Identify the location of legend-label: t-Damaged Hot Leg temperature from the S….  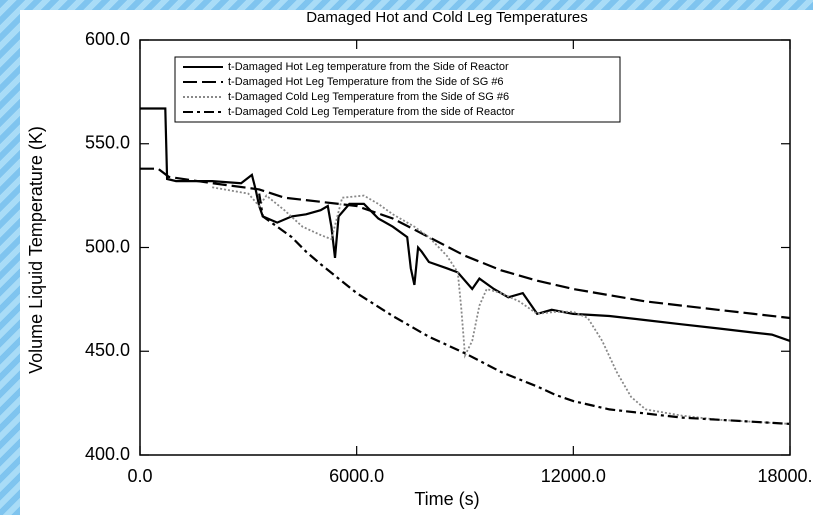
(368, 67).